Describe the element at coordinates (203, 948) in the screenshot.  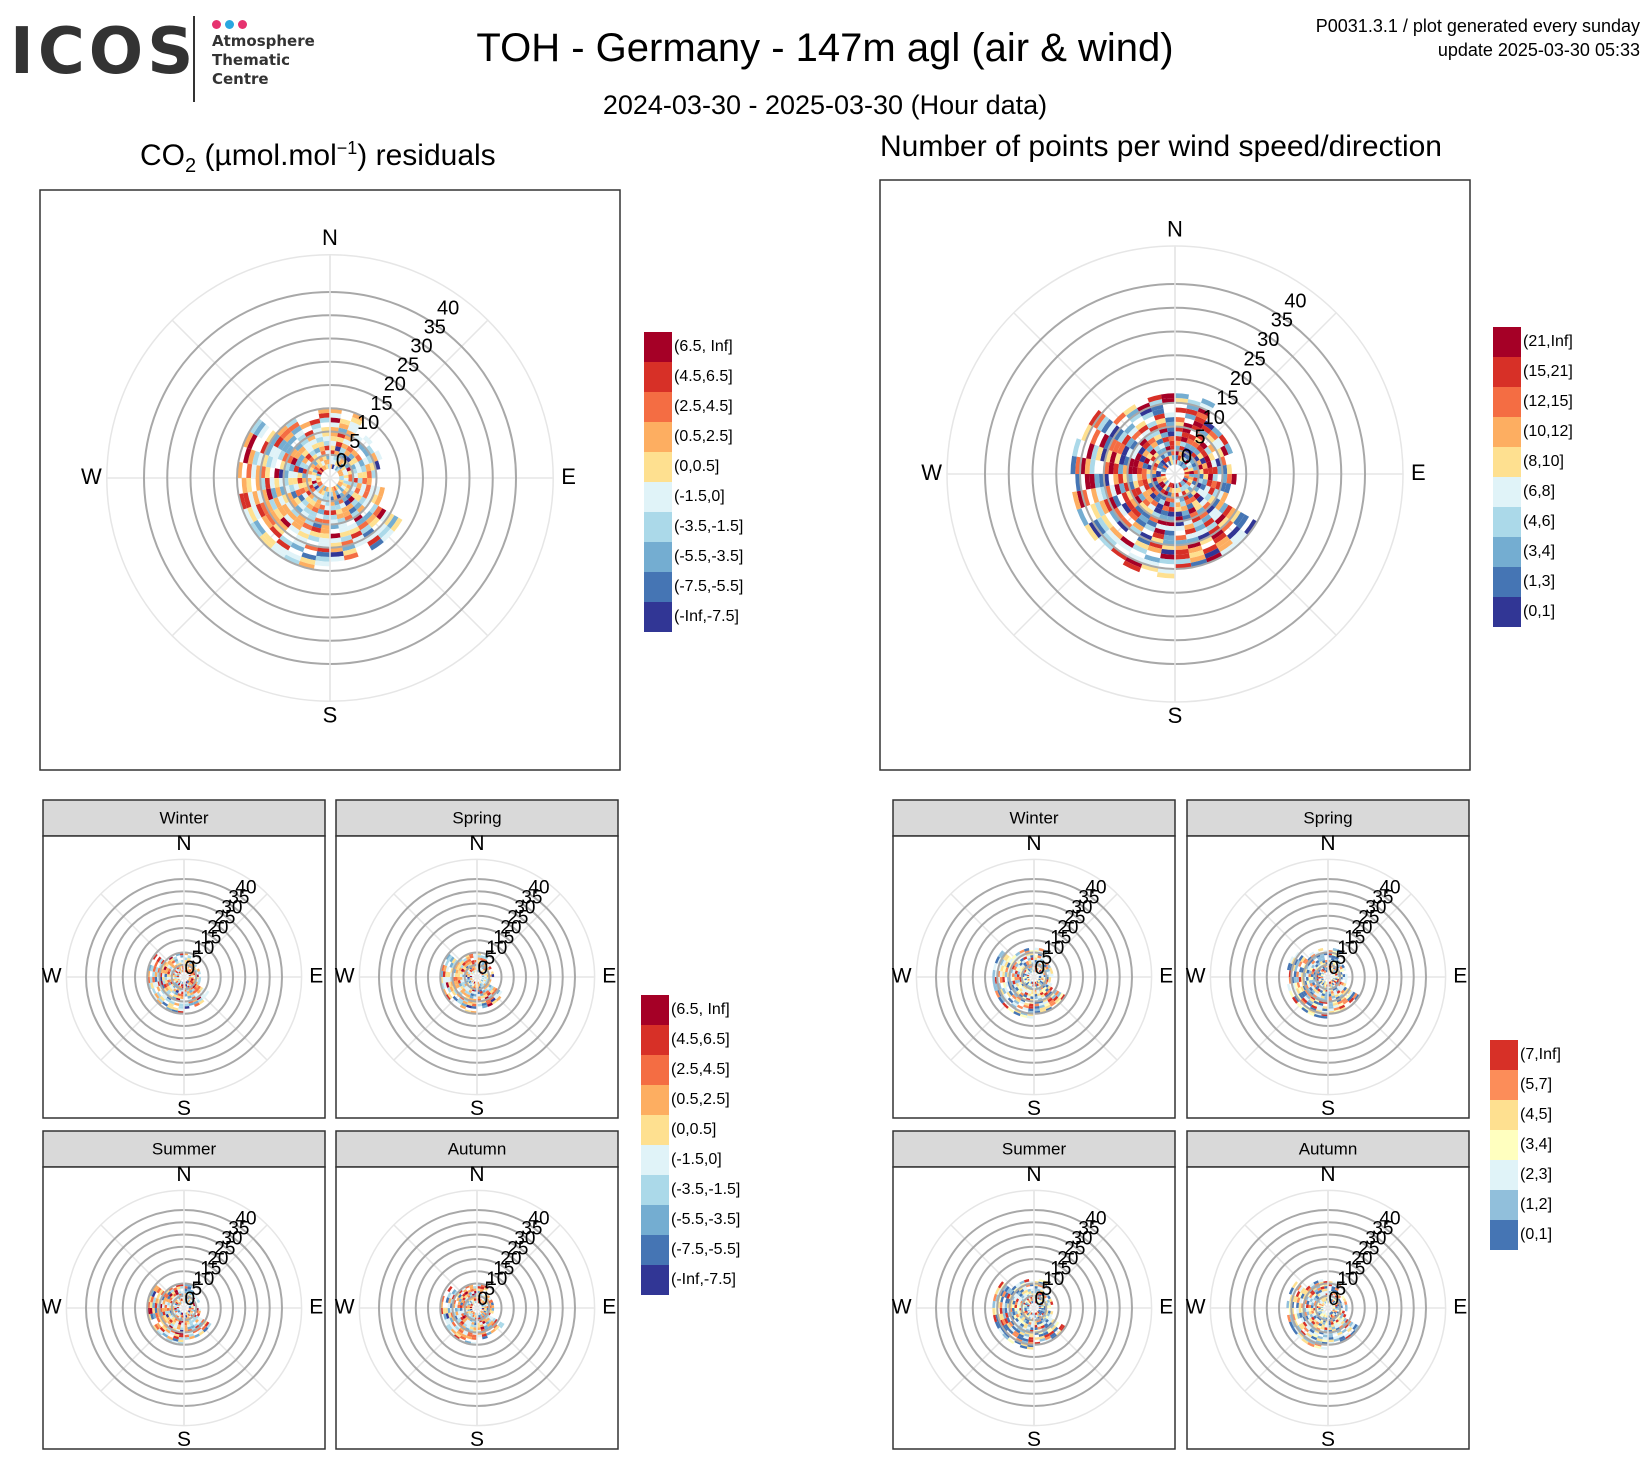
I see `radial-tick-label: 10` at that location.